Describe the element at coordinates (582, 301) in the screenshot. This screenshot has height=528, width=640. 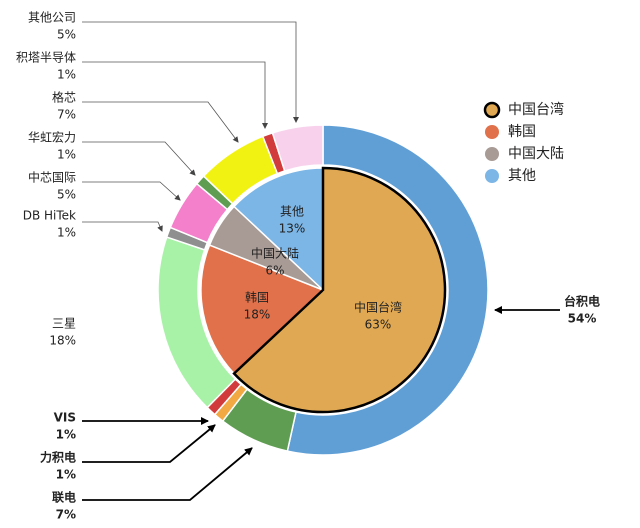
I see `outer-label: 台积电` at that location.